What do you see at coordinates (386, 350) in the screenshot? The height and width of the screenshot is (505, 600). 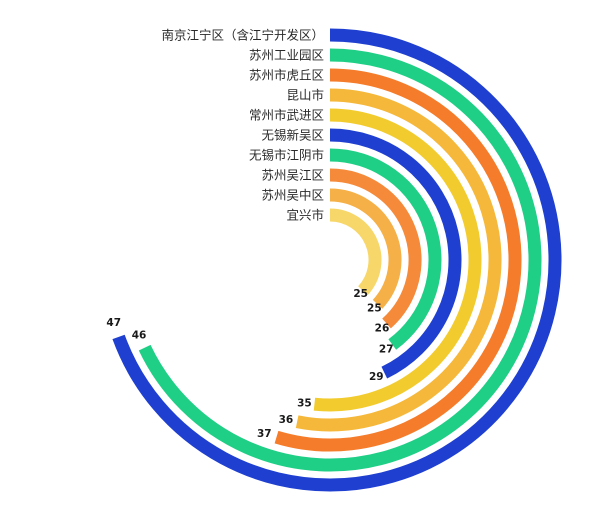 I see `value-label-6: 27` at bounding box center [386, 350].